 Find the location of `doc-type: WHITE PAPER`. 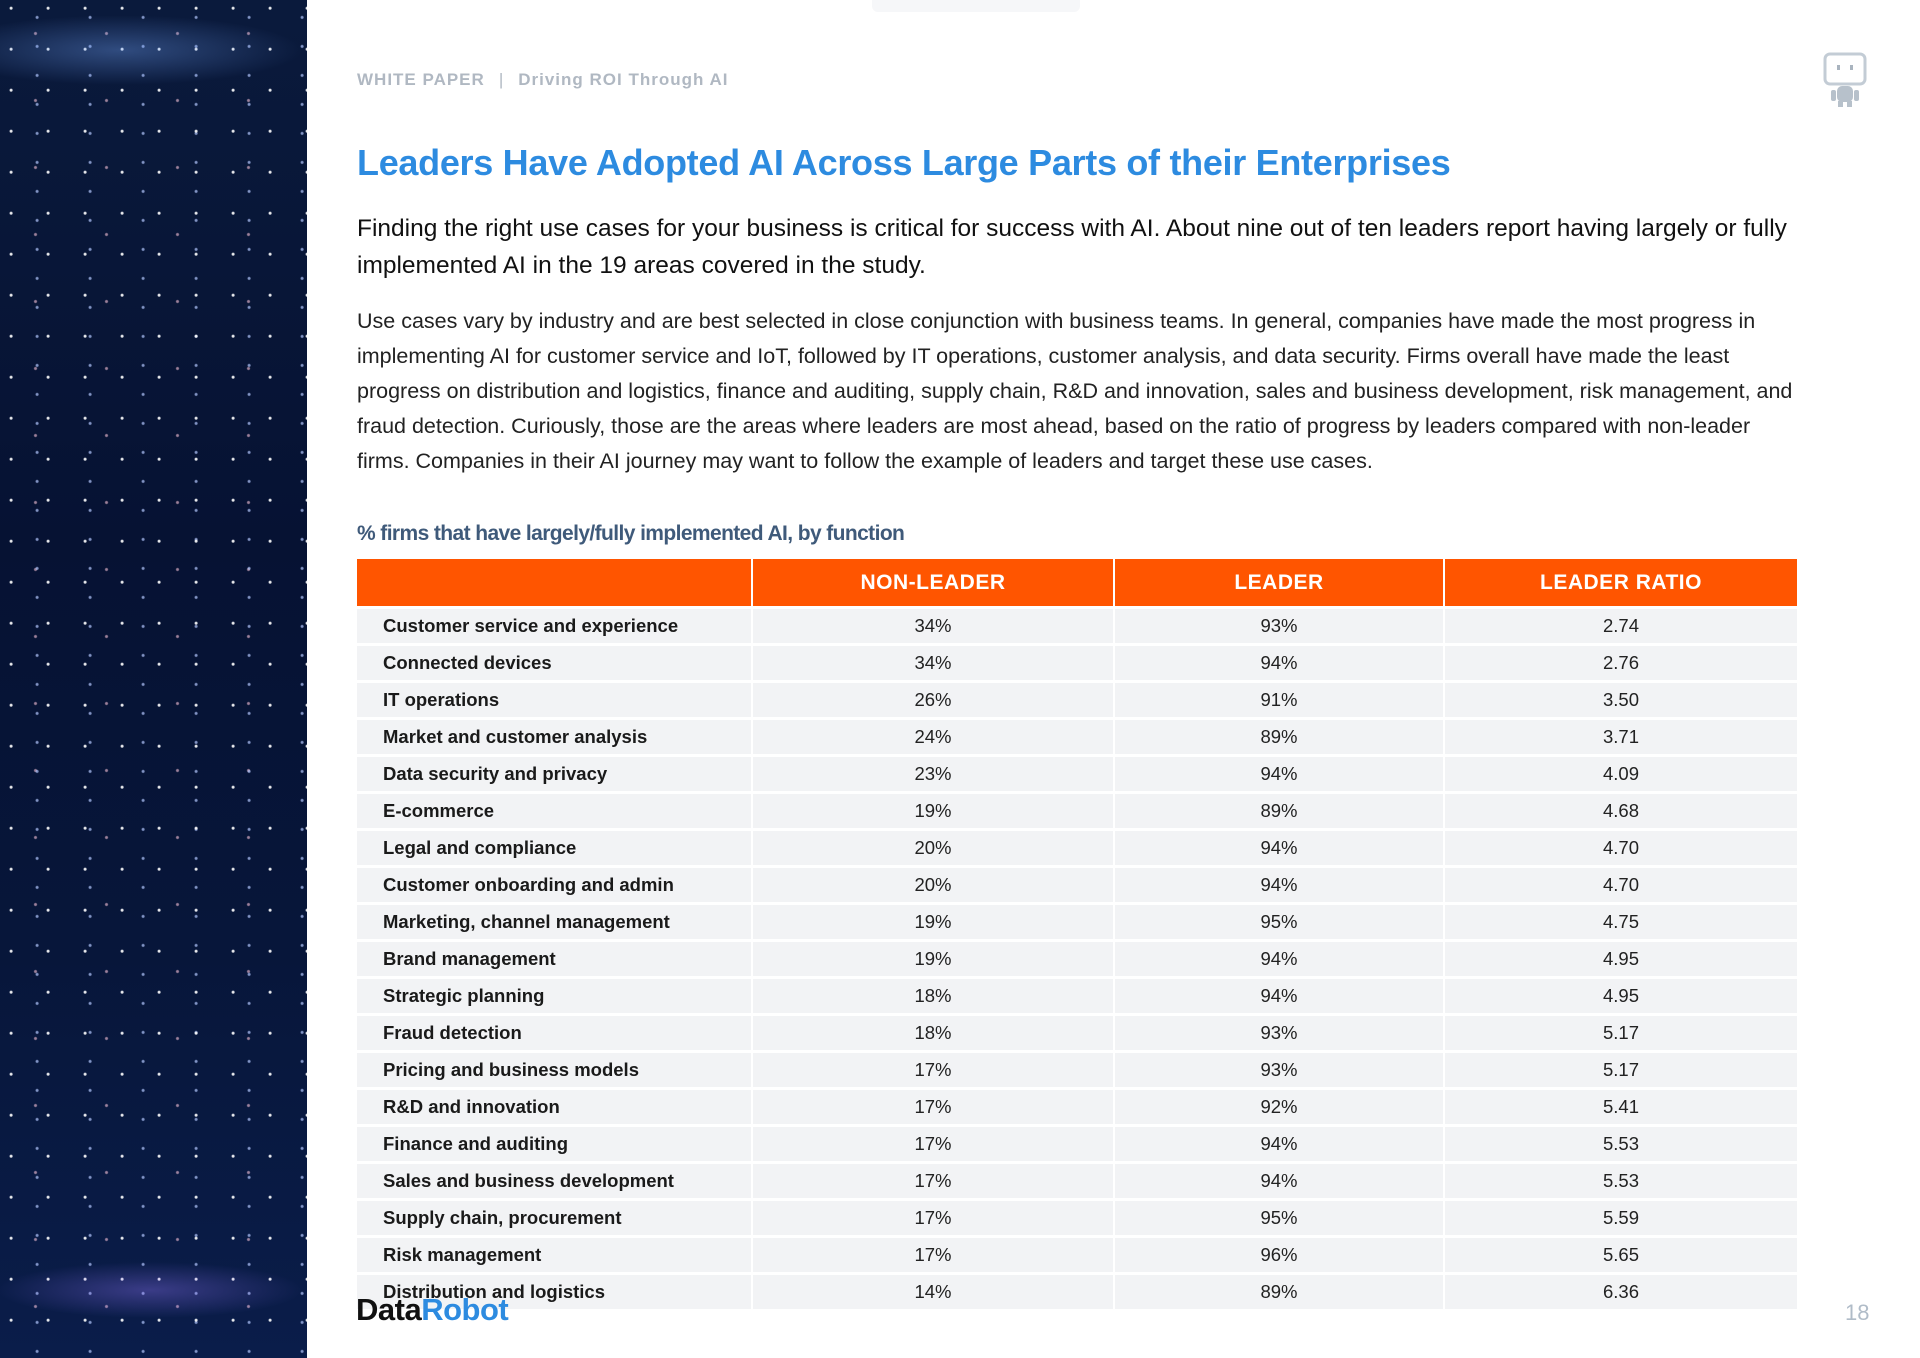

doc-type: WHITE PAPER is located at coordinates (421, 79).